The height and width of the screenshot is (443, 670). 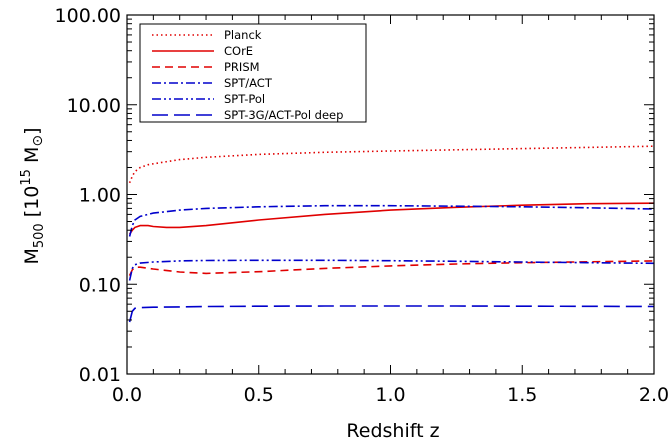 I want to click on legend-label-0: Planck, so click(x=243, y=35).